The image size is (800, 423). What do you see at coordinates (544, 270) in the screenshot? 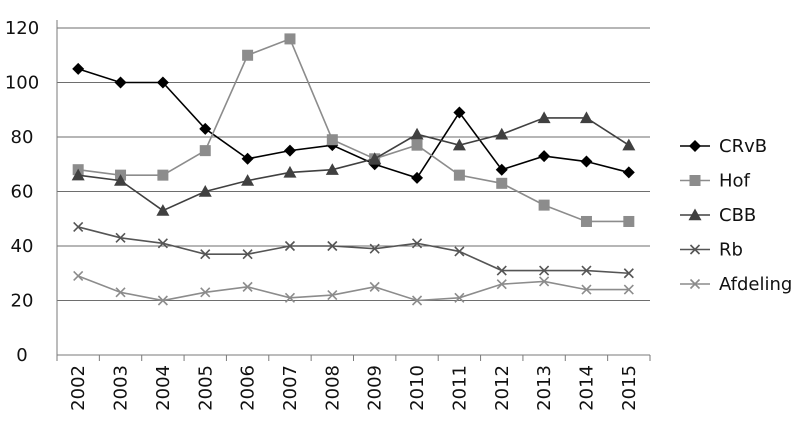
I see `point-rb-2013` at bounding box center [544, 270].